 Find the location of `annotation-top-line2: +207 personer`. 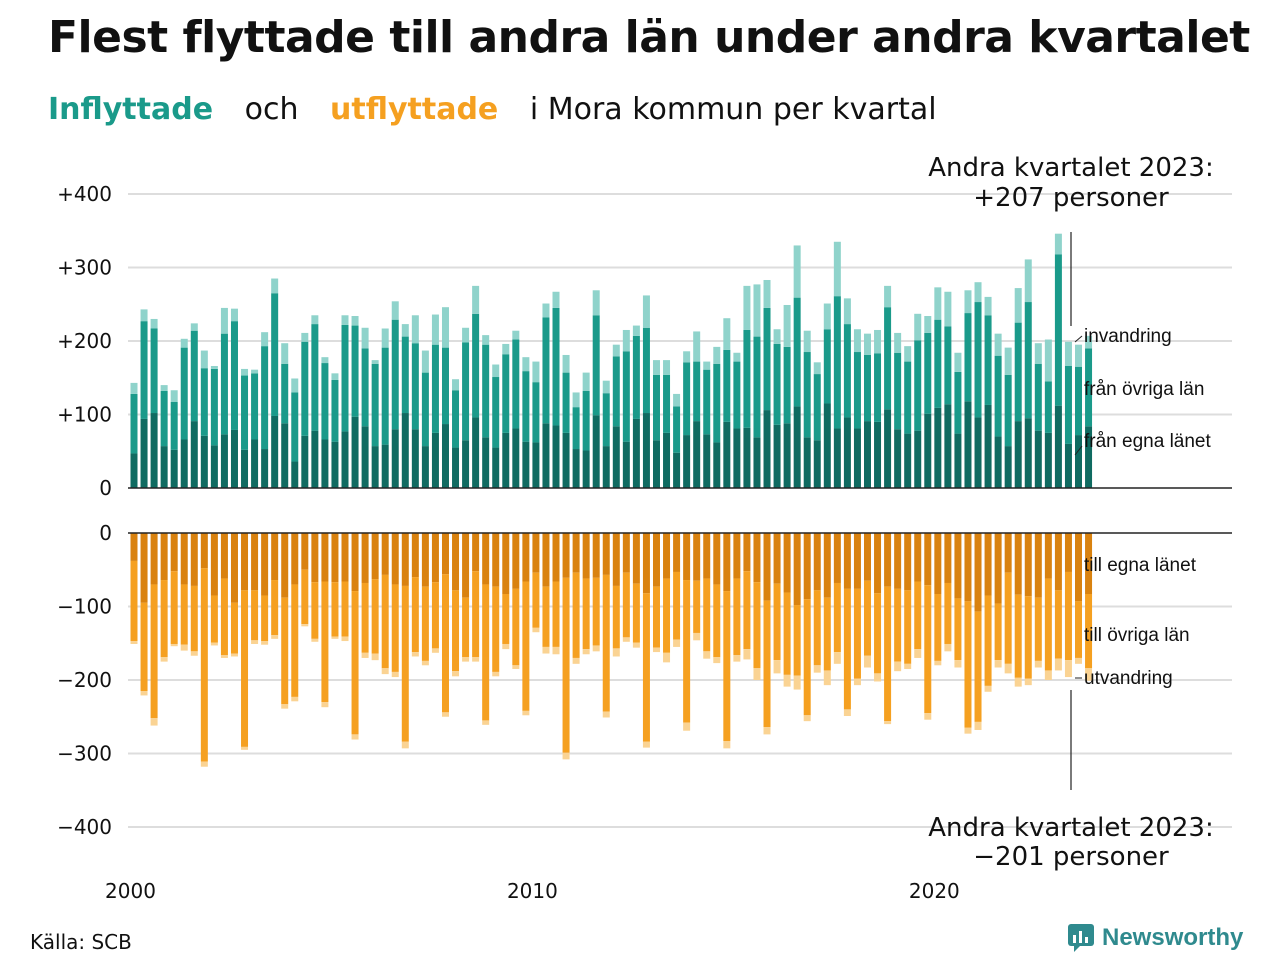

annotation-top-line2: +207 personer is located at coordinates (1071, 198).